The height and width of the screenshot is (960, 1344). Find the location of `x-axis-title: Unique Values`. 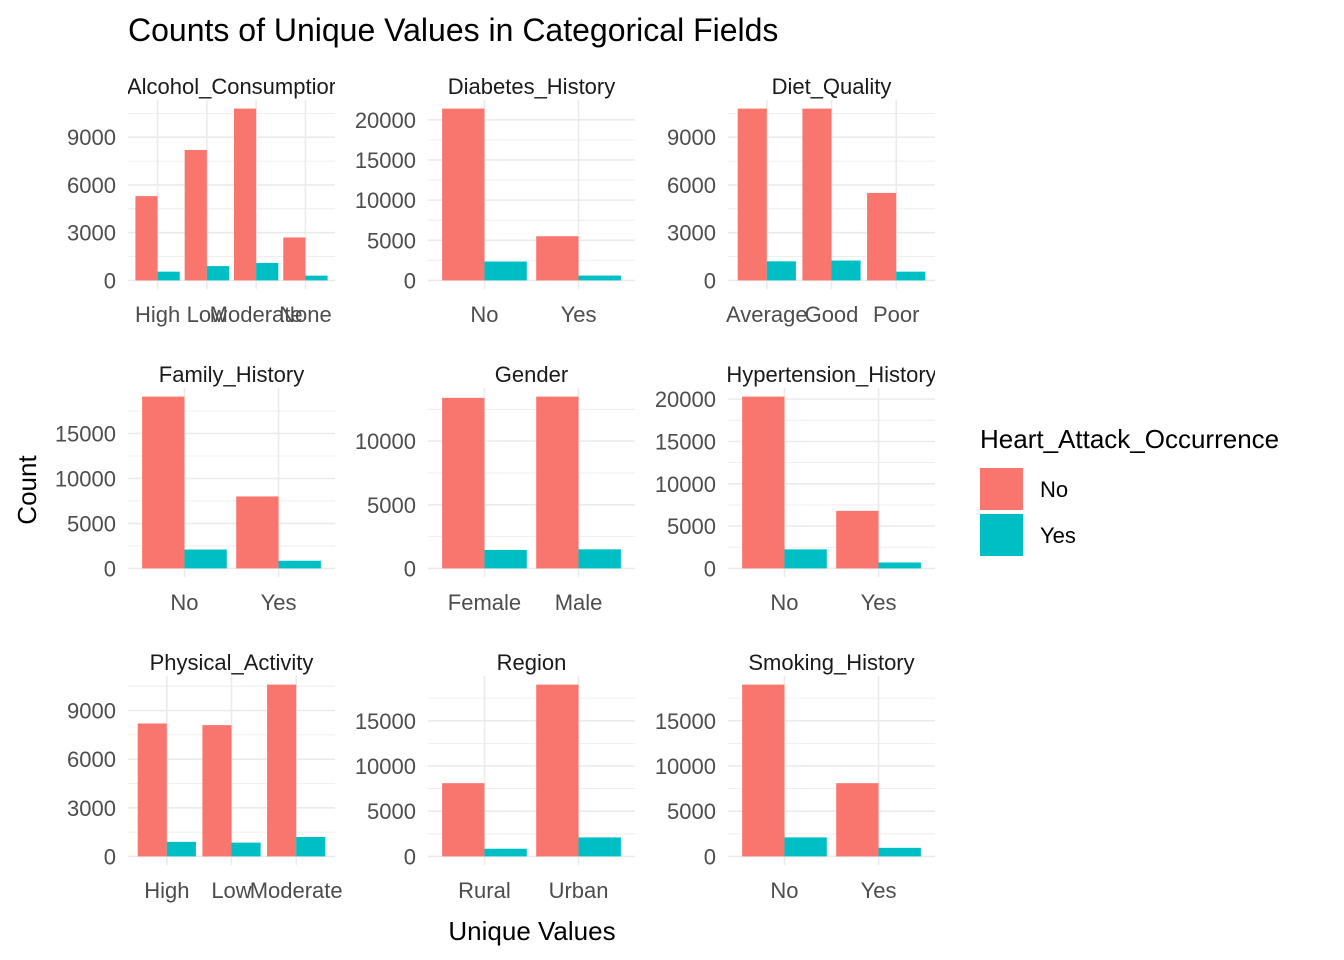

x-axis-title: Unique Values is located at coordinates (531, 931).